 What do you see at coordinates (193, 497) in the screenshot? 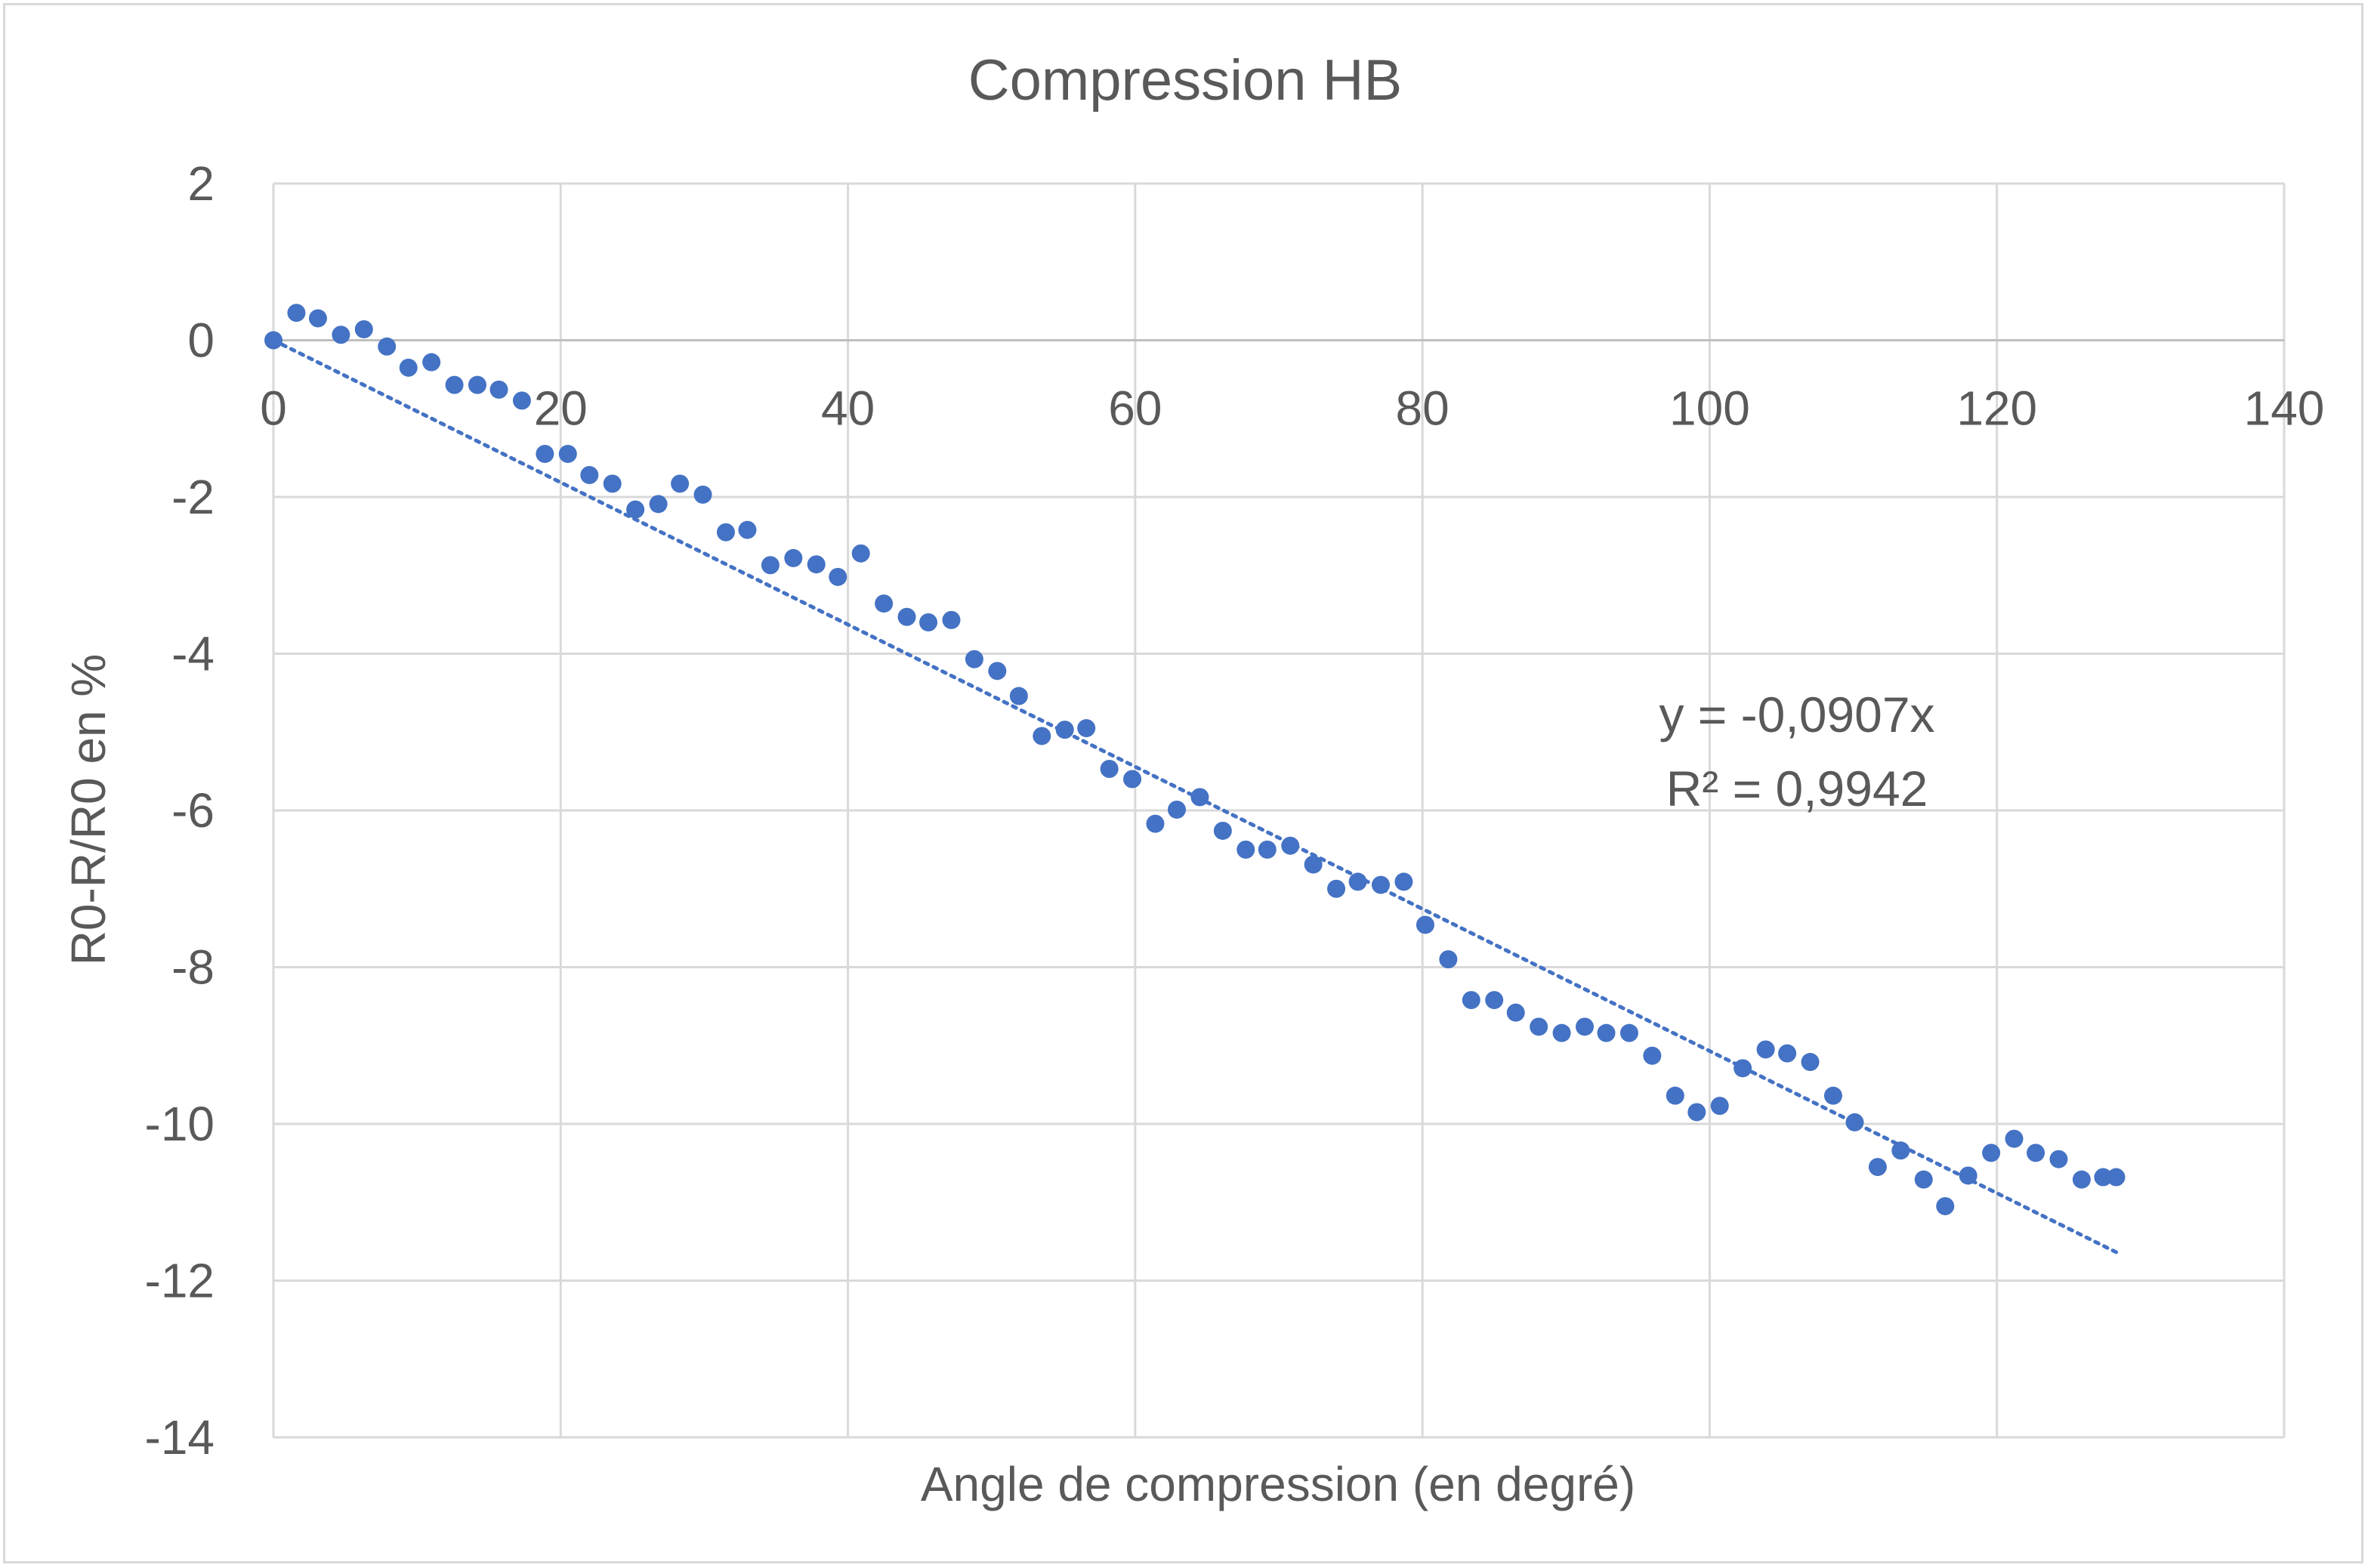
I see `y-tick-label: -2` at bounding box center [193, 497].